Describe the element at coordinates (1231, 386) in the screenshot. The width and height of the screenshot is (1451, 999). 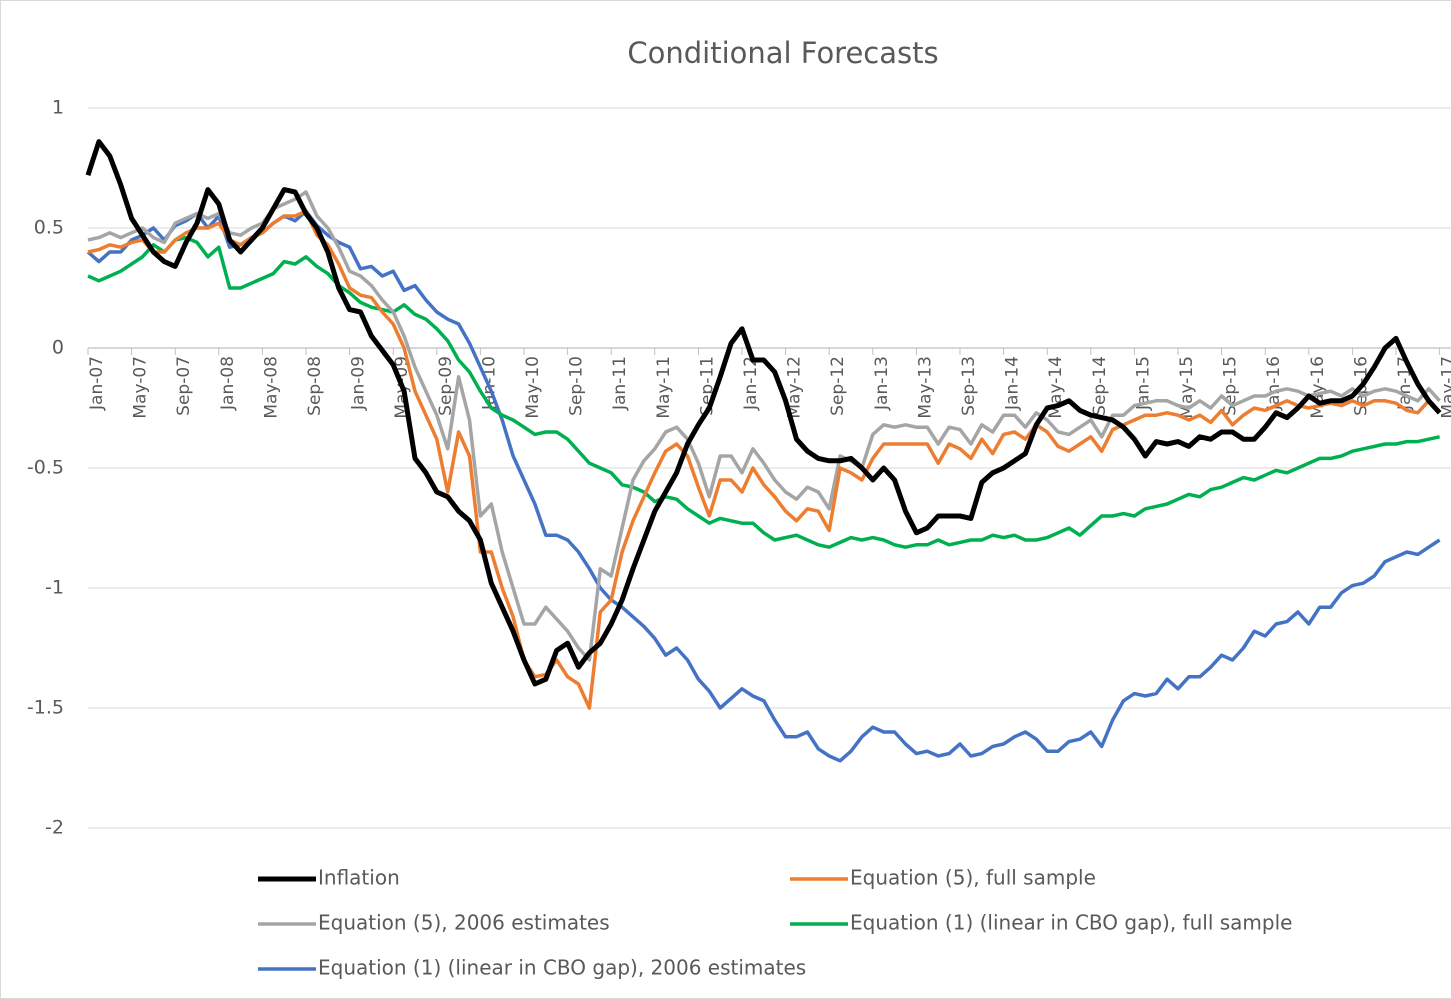
I see `x-tick-label: Sep-15` at that location.